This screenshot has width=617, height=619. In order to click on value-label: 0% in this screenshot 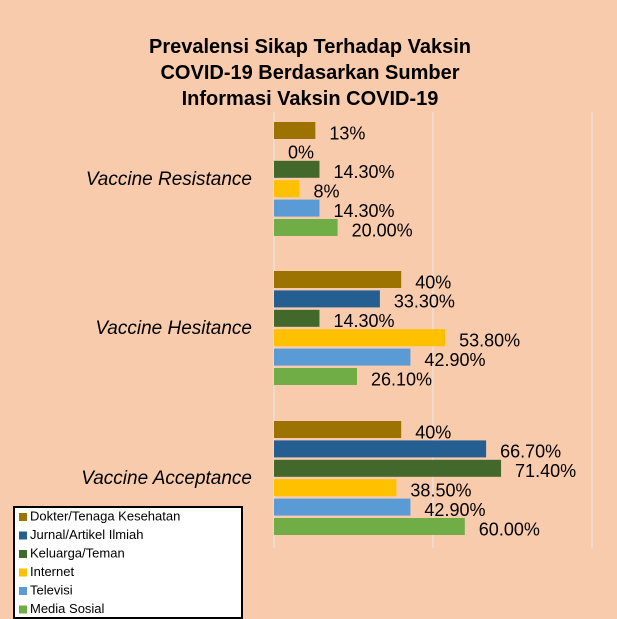, I will do `click(301, 153)`.